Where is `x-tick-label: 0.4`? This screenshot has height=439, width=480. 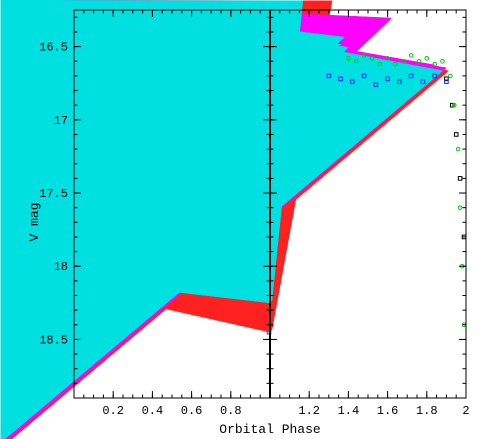
x-tick-label: 0.4 is located at coordinates (153, 411).